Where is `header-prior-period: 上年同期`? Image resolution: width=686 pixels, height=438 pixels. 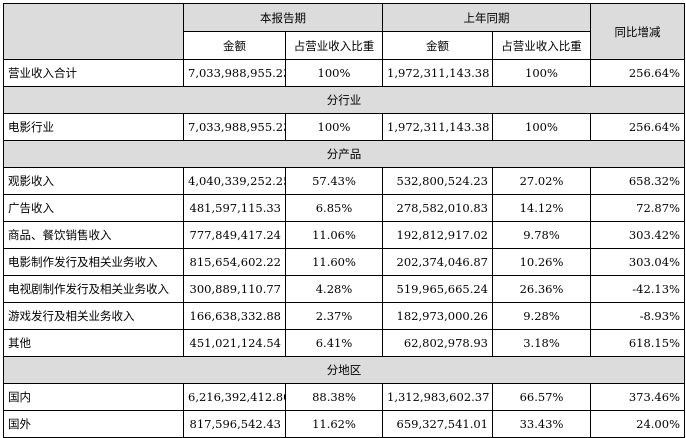
header-prior-period: 上年同期 is located at coordinates (486, 17).